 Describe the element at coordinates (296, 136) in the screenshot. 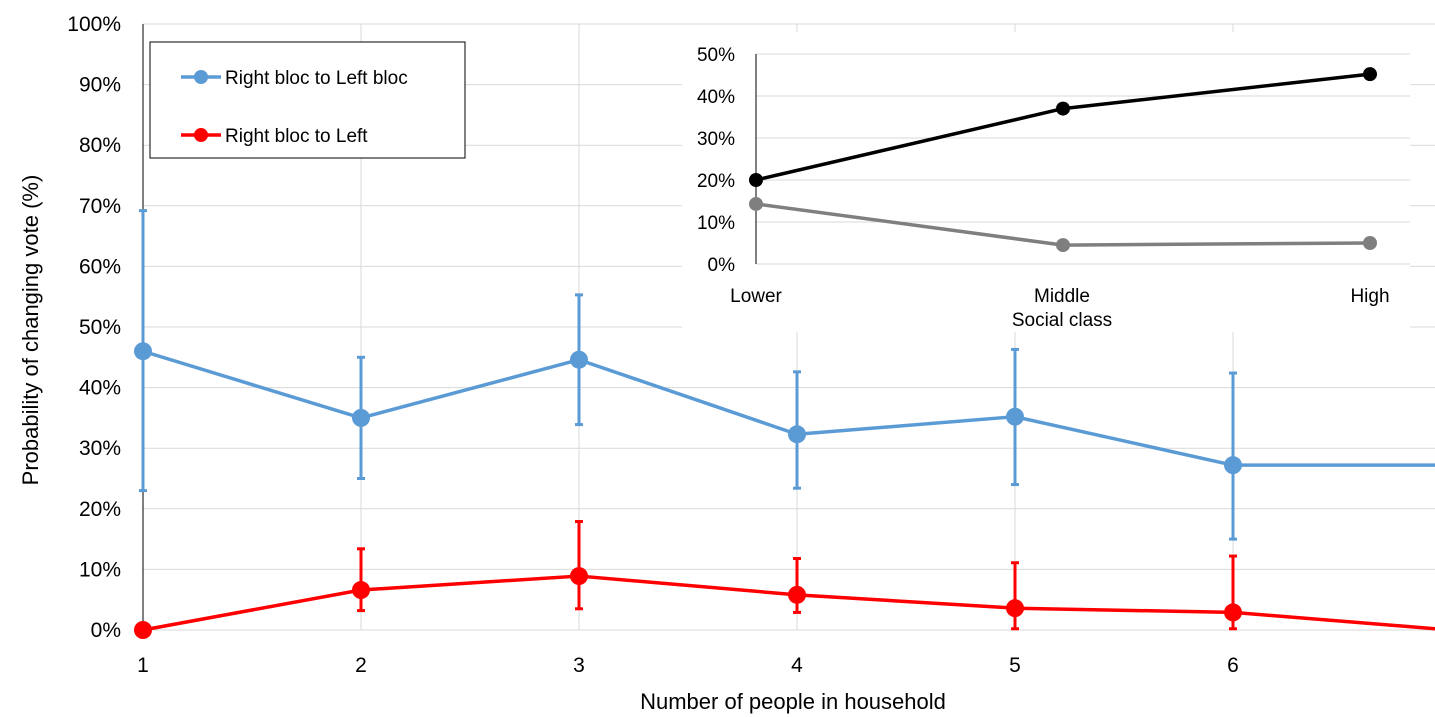

I see `legend-label: Right bloc to Left` at that location.